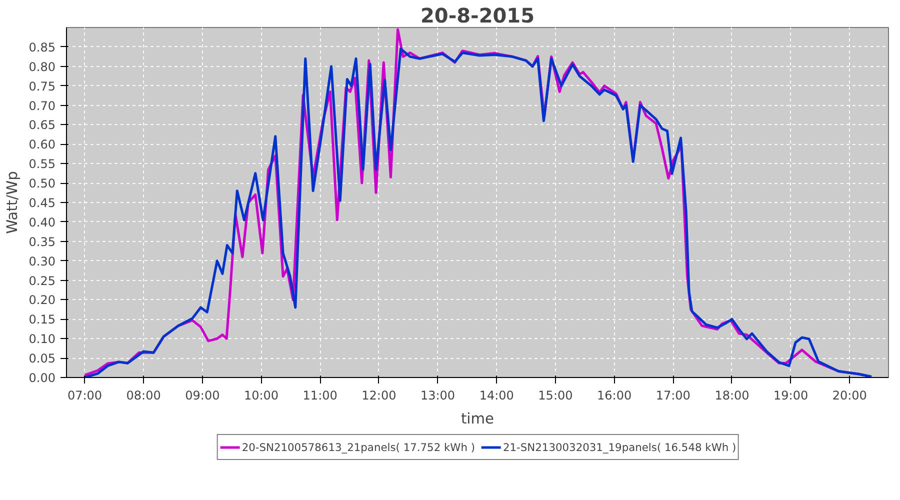 The height and width of the screenshot is (500, 900). Describe the element at coordinates (614, 395) in the screenshot. I see `x-tick-label: 16:00` at that location.